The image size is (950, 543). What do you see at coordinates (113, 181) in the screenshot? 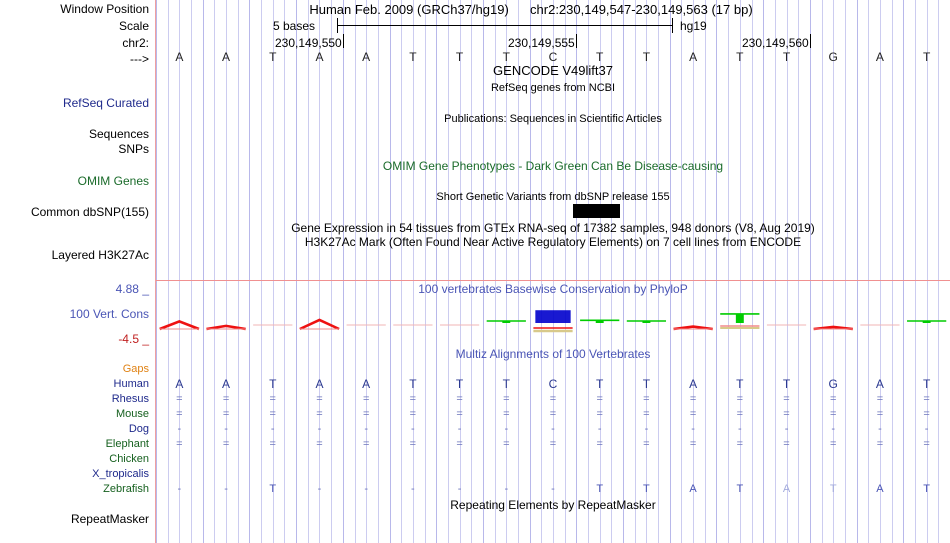
I see `label-omim-genes: OMIM Genes` at bounding box center [113, 181].